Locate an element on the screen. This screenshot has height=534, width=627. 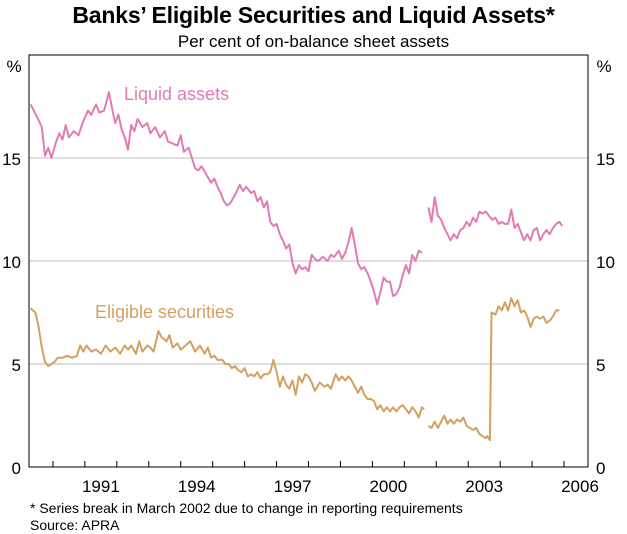
y-tick-label-right: 10 is located at coordinates (605, 262).